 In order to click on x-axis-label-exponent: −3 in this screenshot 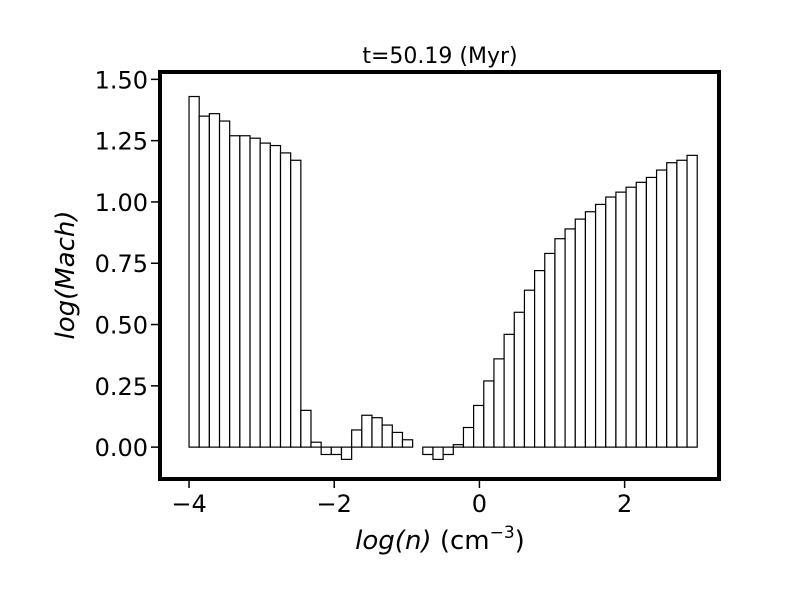, I will do `click(502, 533)`.